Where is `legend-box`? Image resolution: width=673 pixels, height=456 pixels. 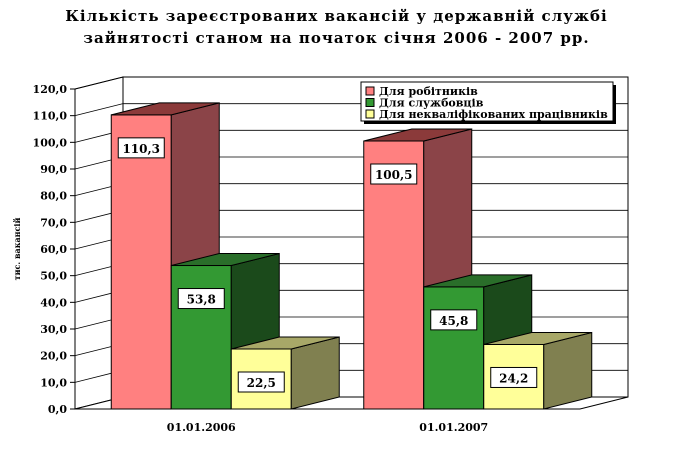 legend-box is located at coordinates (487, 101).